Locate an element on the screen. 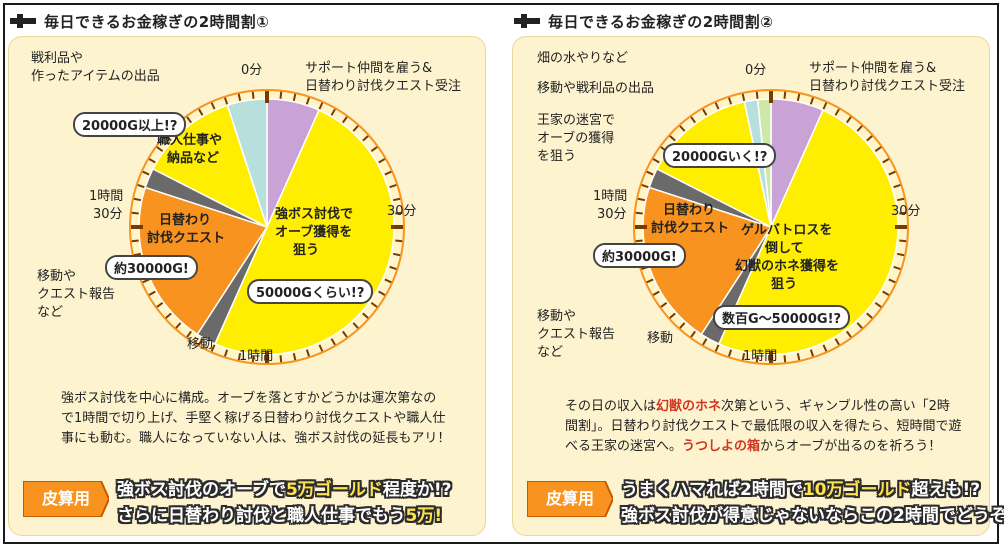 This screenshot has height=549, width=1004. estimate-tag-shape is located at coordinates (66, 499).